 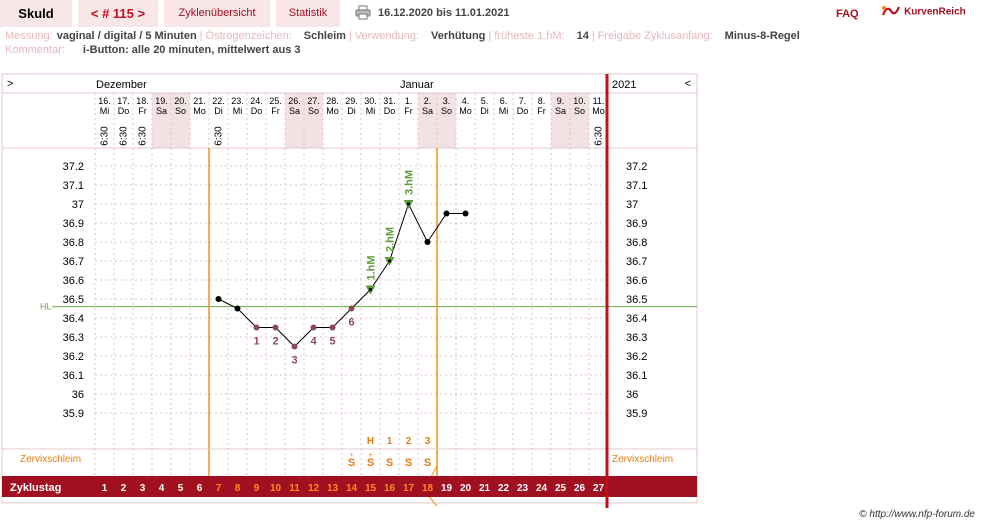 What do you see at coordinates (504, 488) in the screenshot?
I see `cycle-day-number: 22` at bounding box center [504, 488].